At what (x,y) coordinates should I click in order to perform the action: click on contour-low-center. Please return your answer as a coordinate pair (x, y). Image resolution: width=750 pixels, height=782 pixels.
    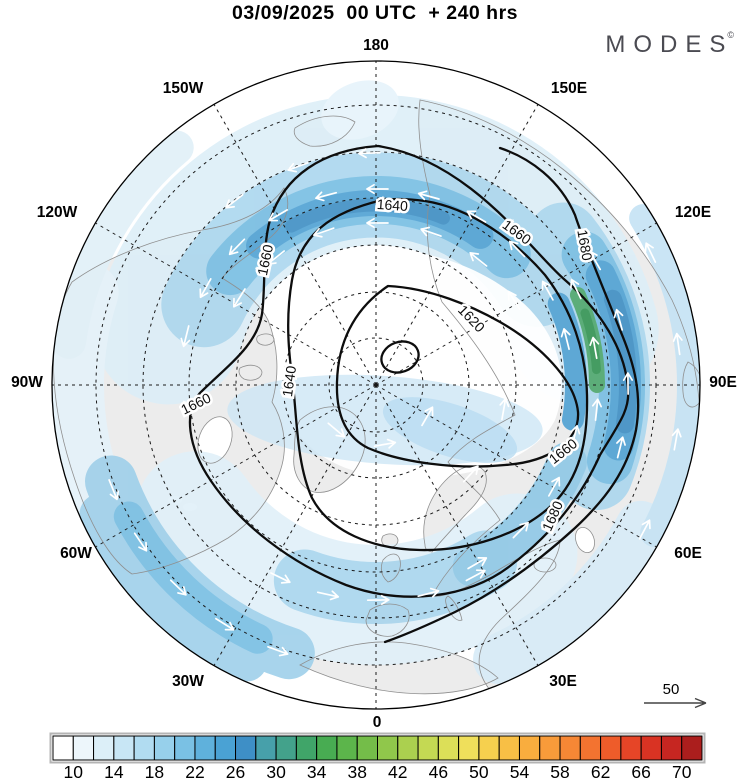
    Looking at the image, I should click on (400, 357).